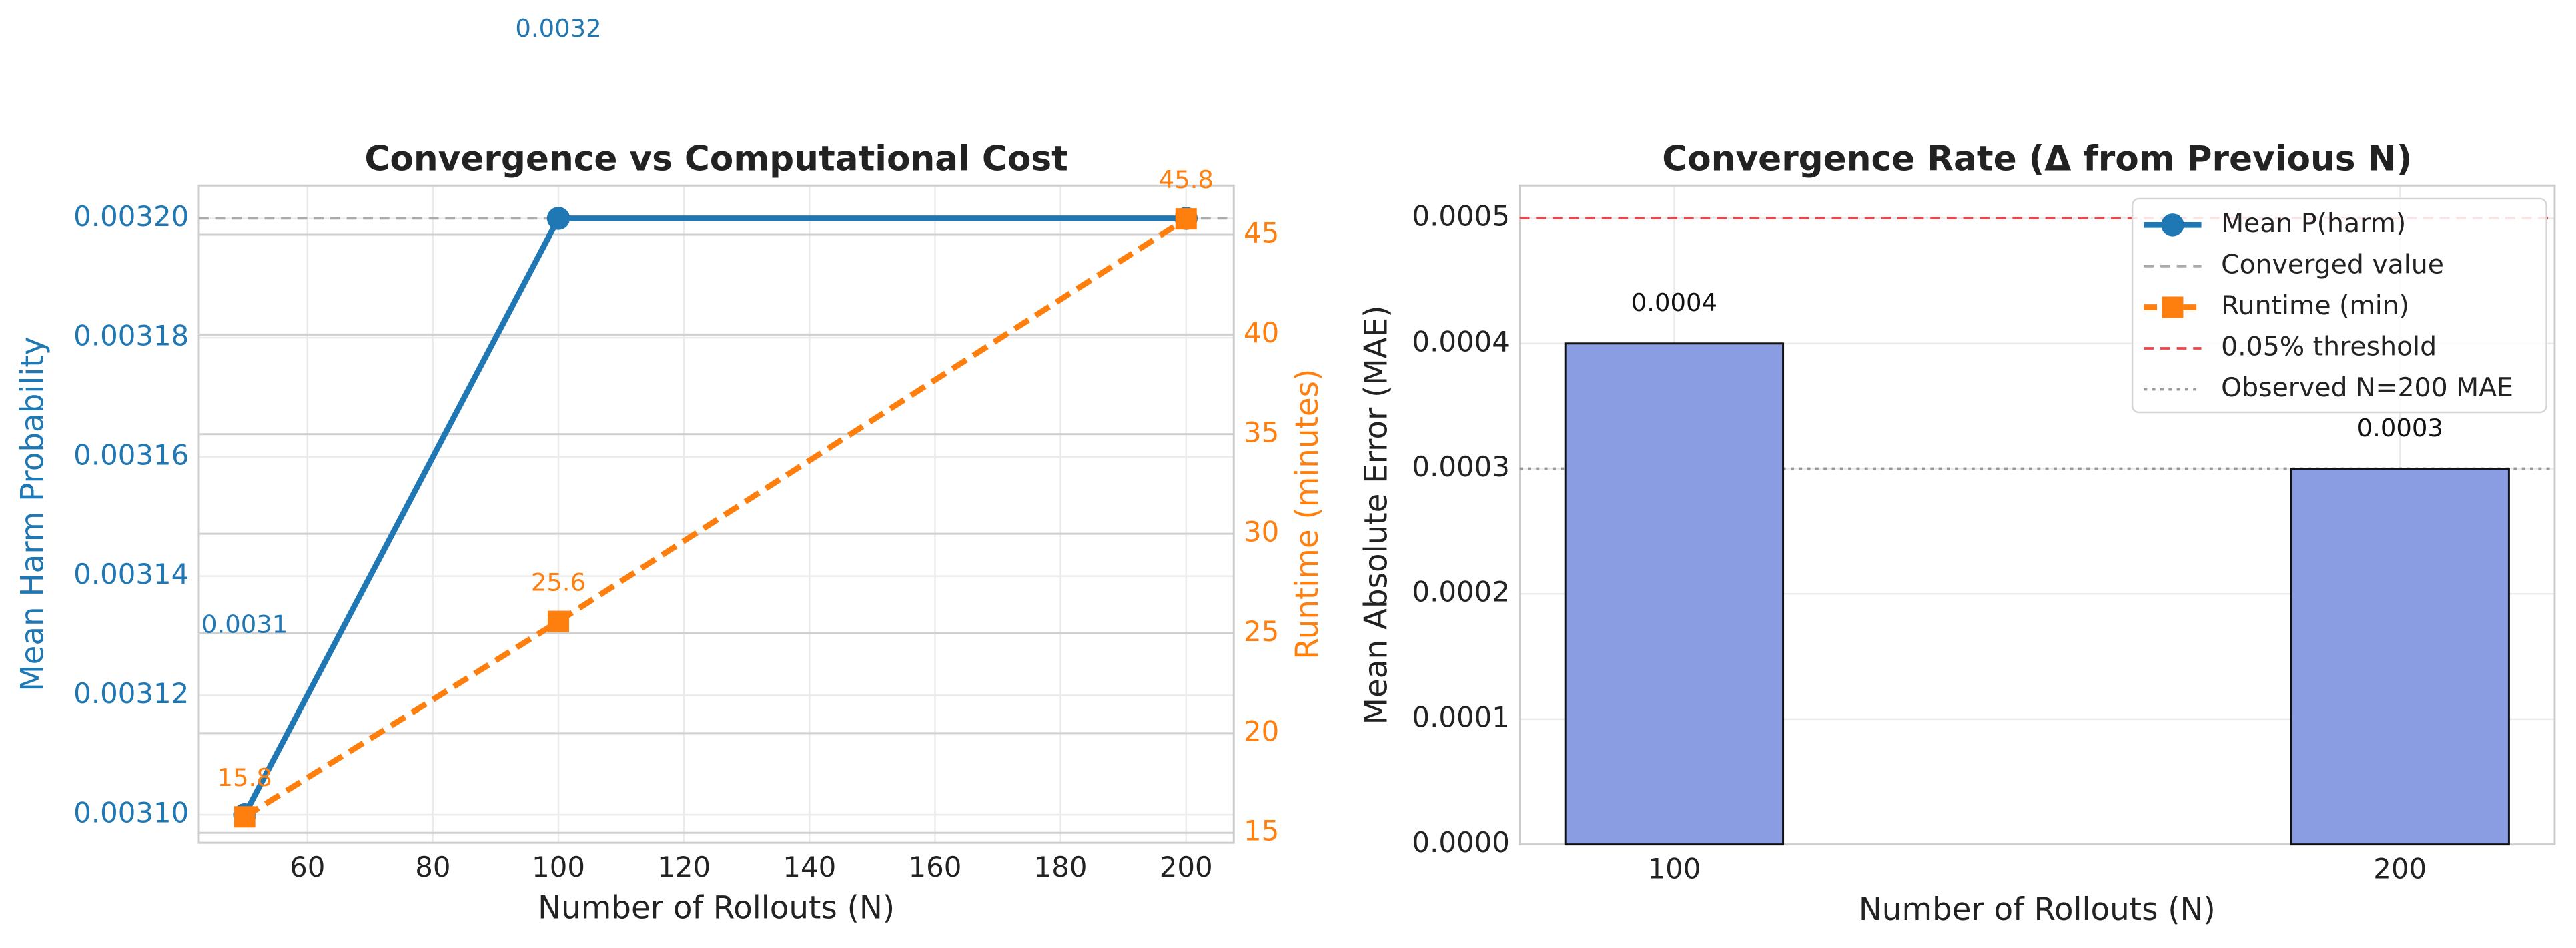 Image resolution: width=2576 pixels, height=948 pixels. What do you see at coordinates (1460, 217) in the screenshot?
I see `y-tick-label: 0.0005` at bounding box center [1460, 217].